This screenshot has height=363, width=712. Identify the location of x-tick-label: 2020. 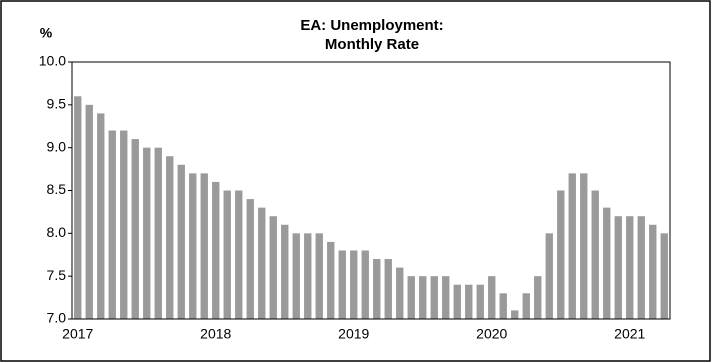
(491, 334).